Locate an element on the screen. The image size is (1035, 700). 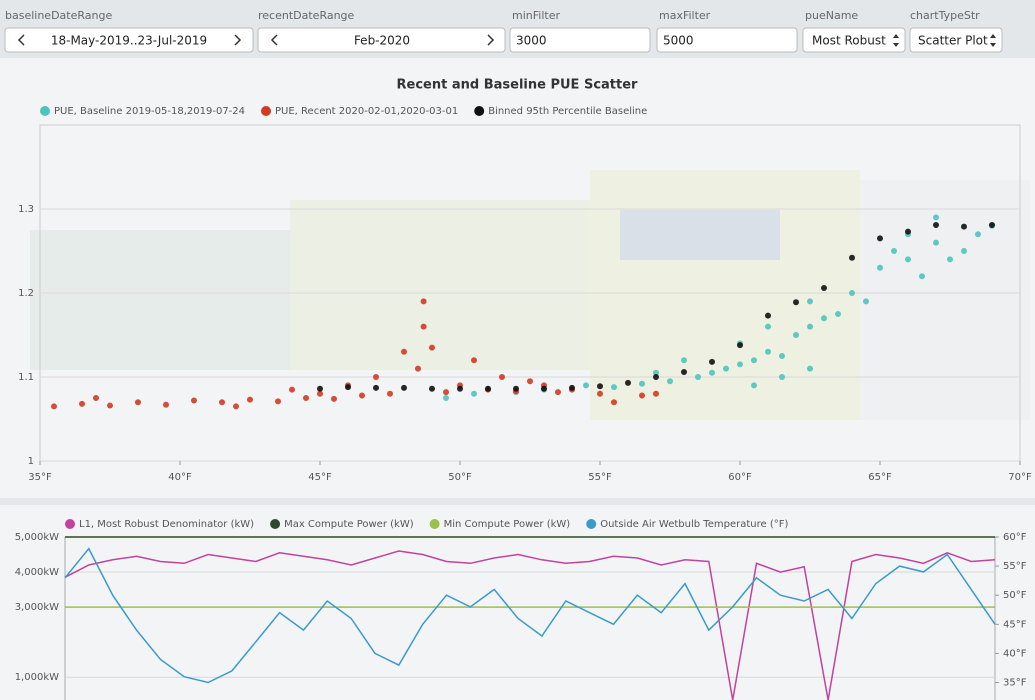
x-tick-label: 65°F is located at coordinates (880, 477).